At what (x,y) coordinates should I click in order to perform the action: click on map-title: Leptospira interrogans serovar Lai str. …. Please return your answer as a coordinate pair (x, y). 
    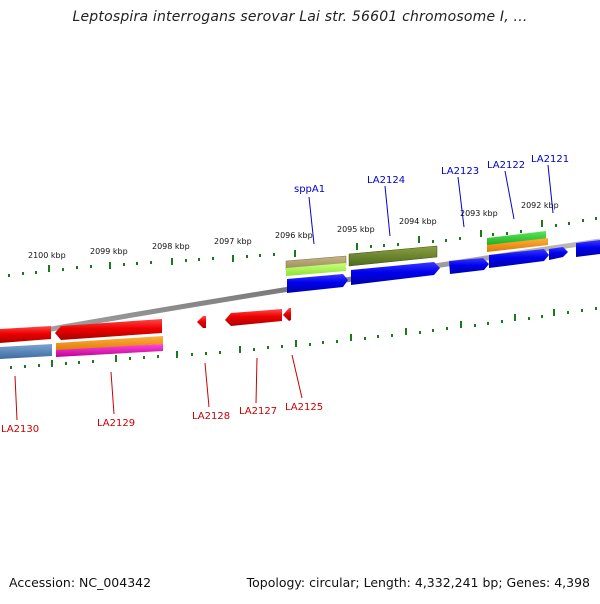
    Looking at the image, I should click on (300, 17).